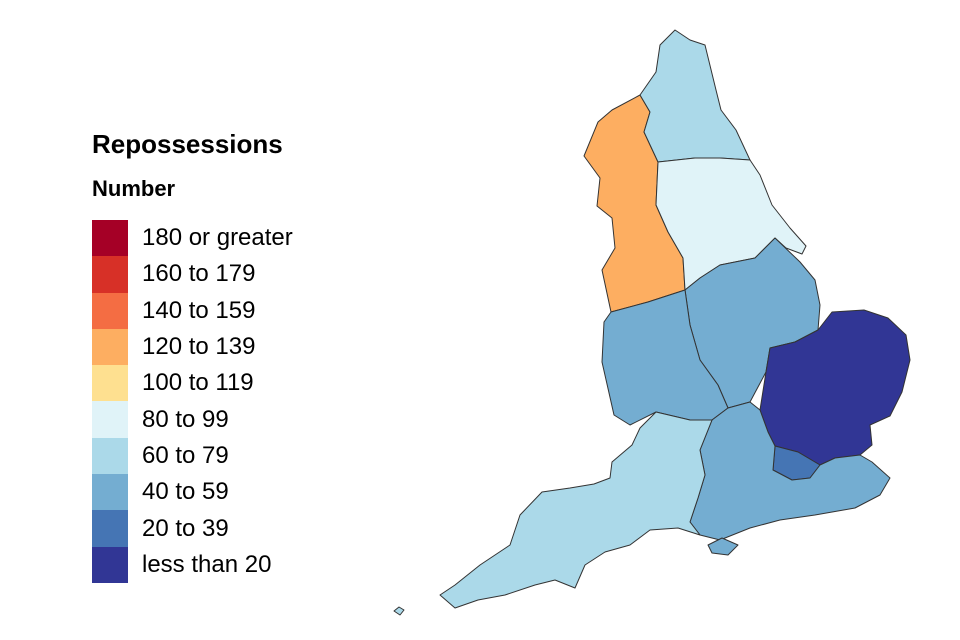 This screenshot has width=960, height=640. Describe the element at coordinates (187, 144) in the screenshot. I see `legend-title: Repossessions` at that location.